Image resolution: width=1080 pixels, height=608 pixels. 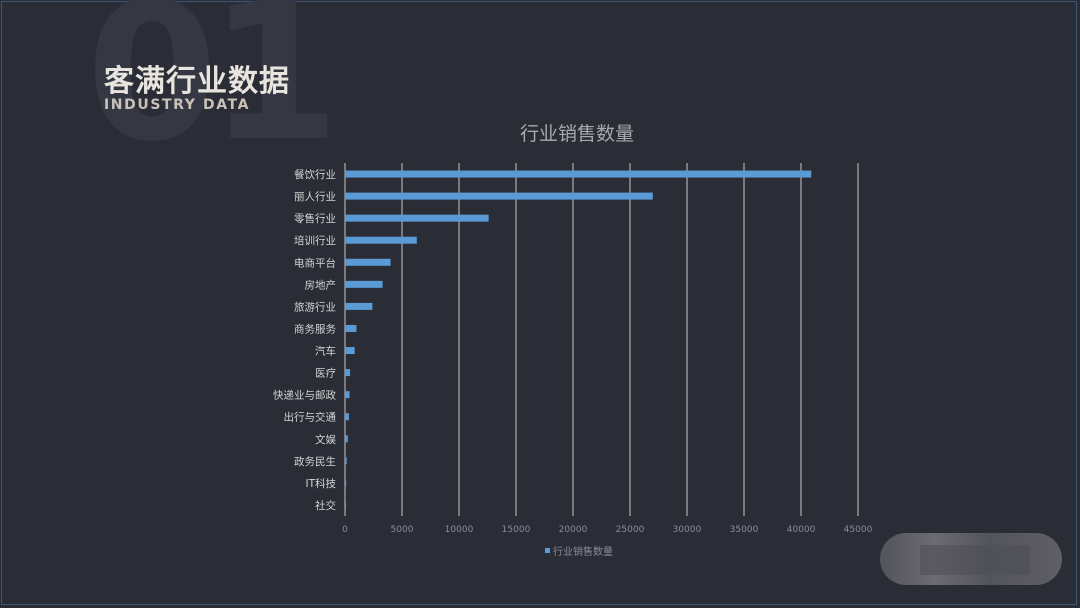 What do you see at coordinates (325, 505) in the screenshot?
I see `category-label-15: 社交` at bounding box center [325, 505].